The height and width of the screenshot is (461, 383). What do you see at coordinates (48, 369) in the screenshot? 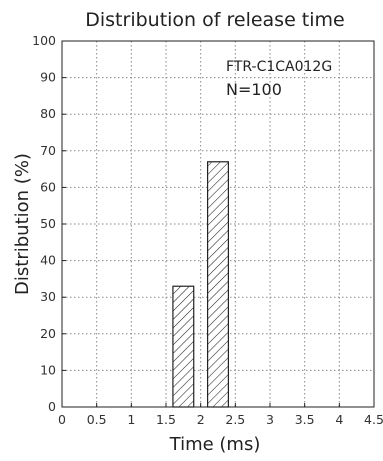
I see `y-tick-label: 10` at bounding box center [48, 369].